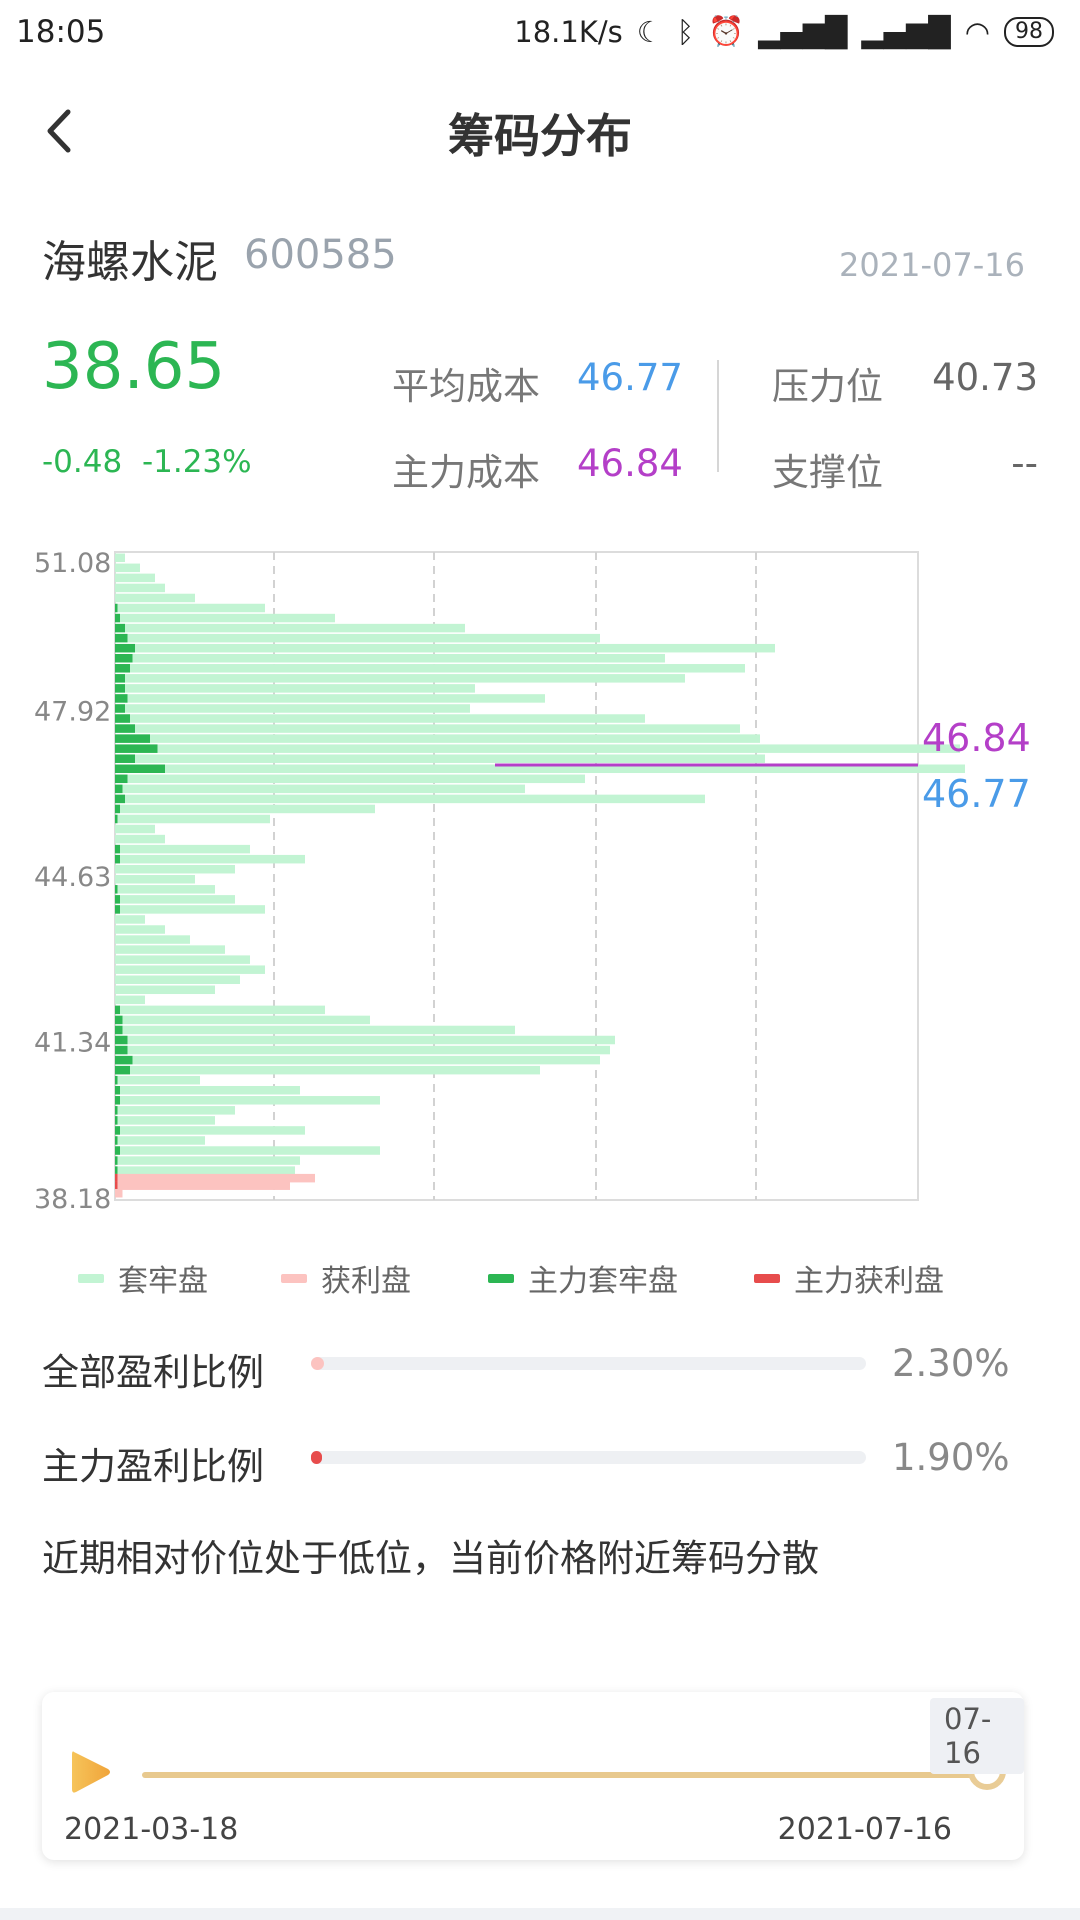  Describe the element at coordinates (588, 1457) in the screenshot. I see `main-profit-ratio-bar` at that location.